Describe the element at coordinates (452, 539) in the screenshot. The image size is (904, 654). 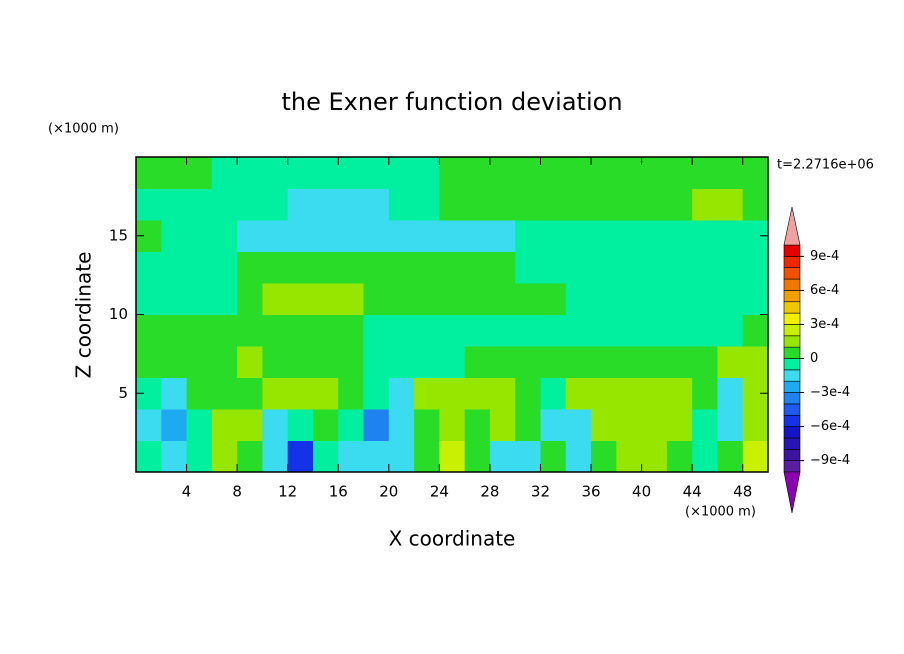
I see `x-axis-label: X coordinate` at that location.